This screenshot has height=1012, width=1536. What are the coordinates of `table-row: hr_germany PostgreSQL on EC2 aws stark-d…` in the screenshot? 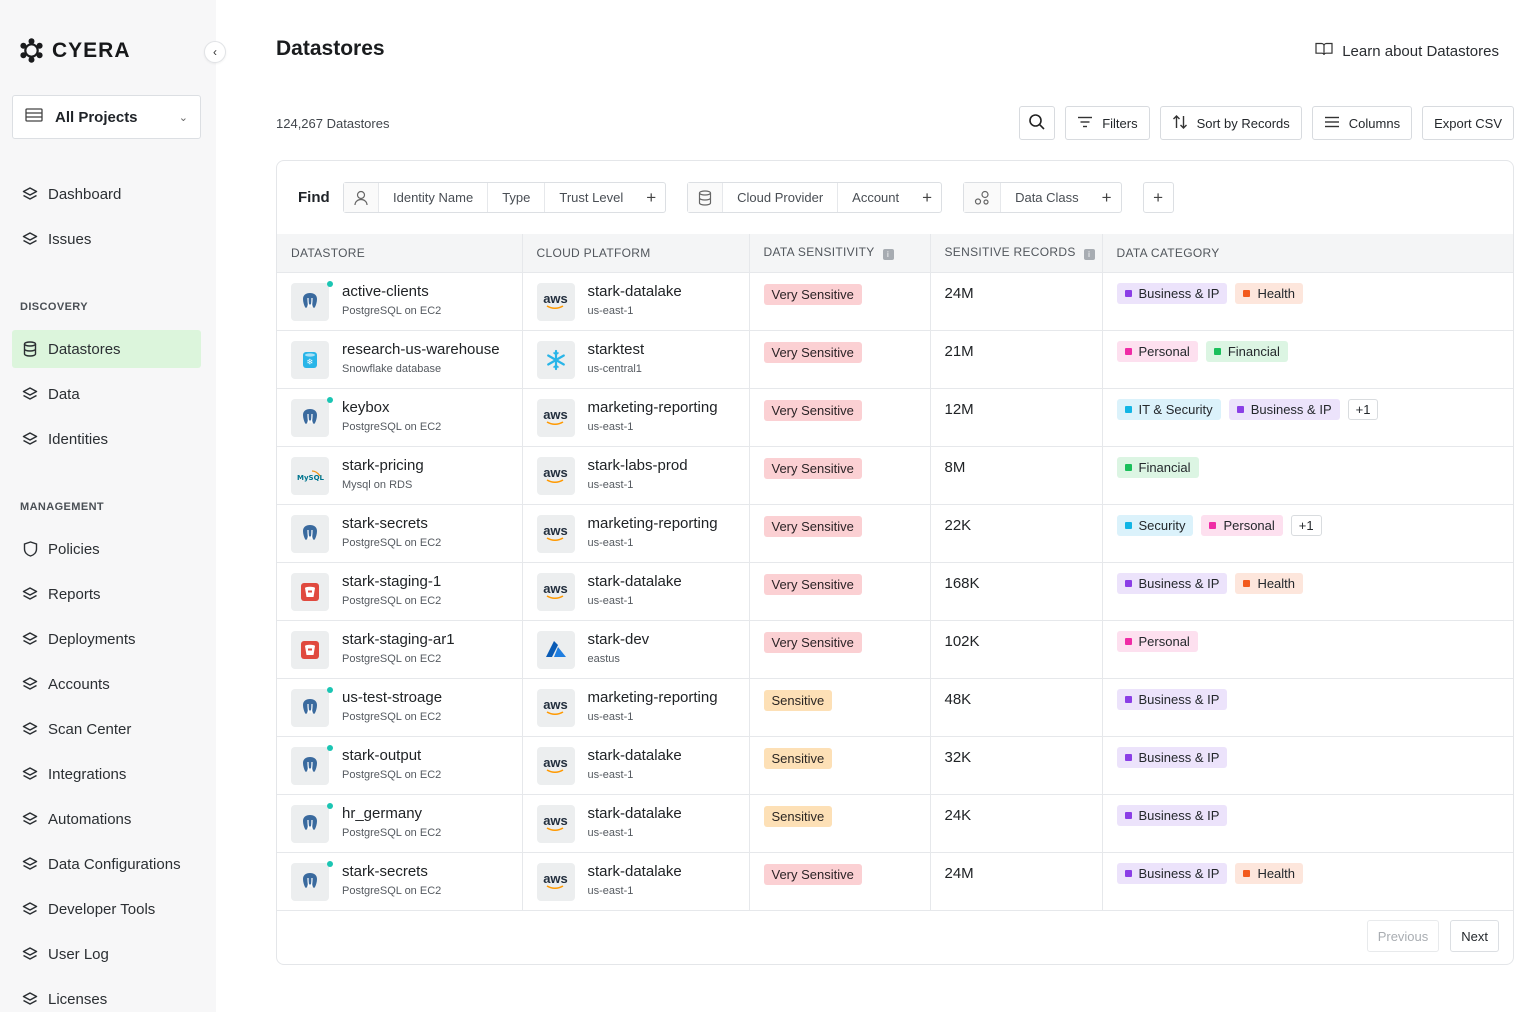 It's located at (895, 823).